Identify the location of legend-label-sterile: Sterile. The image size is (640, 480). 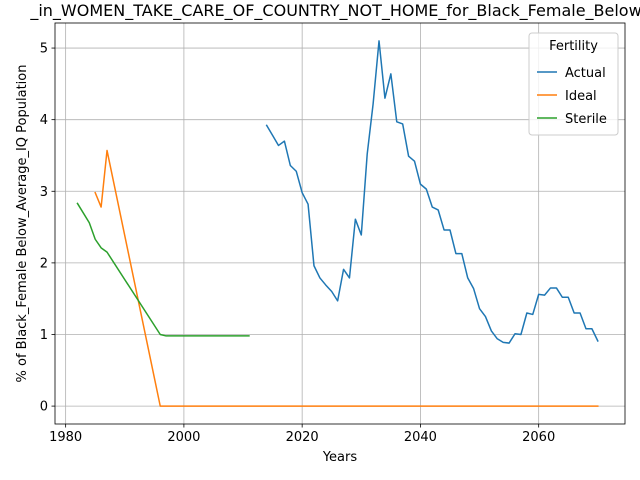
(586, 119).